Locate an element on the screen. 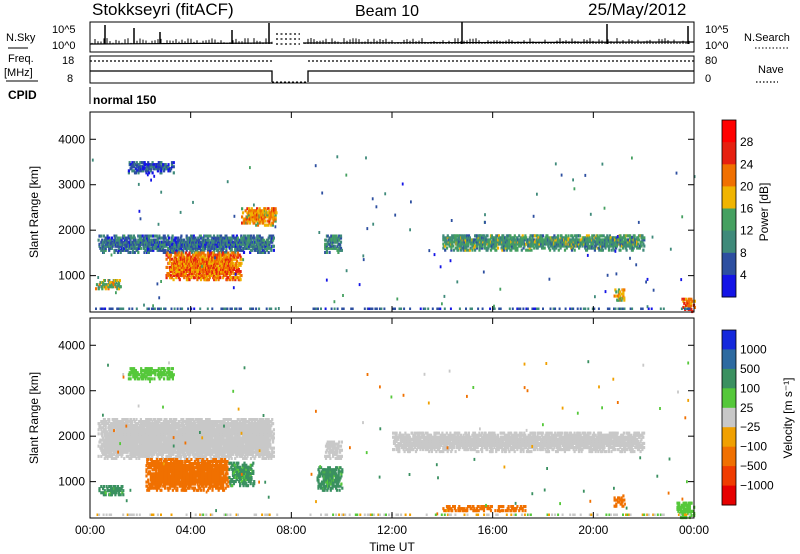  beam-title: Beam 10 is located at coordinates (387, 11).